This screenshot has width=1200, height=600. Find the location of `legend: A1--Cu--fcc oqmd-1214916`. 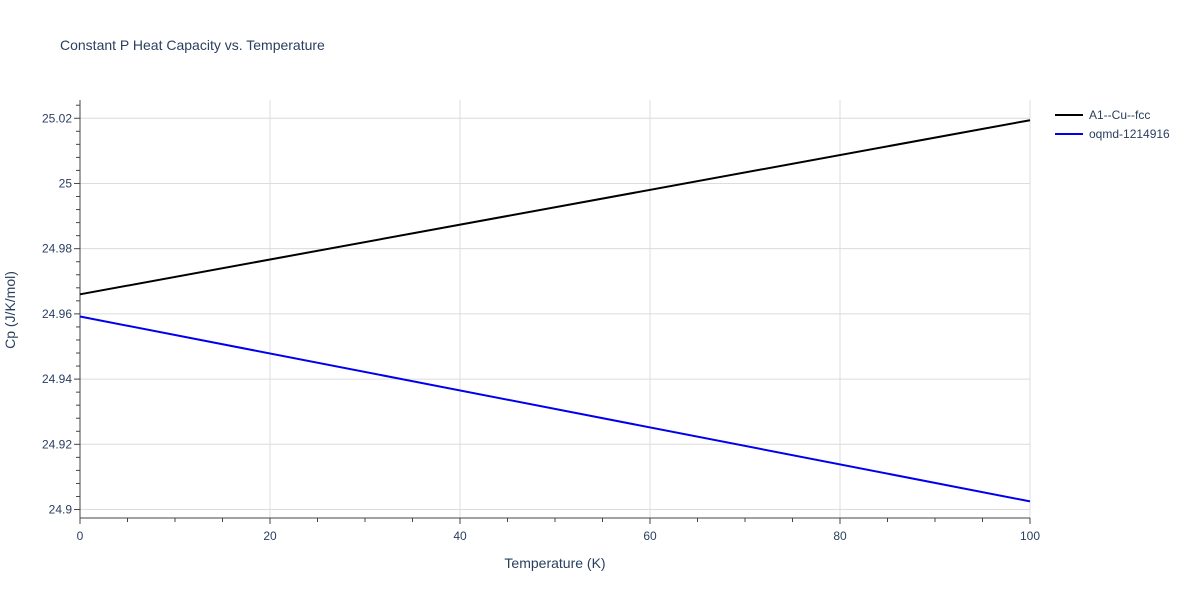

legend: A1--Cu--fcc oqmd-1214916 is located at coordinates (1112, 124).